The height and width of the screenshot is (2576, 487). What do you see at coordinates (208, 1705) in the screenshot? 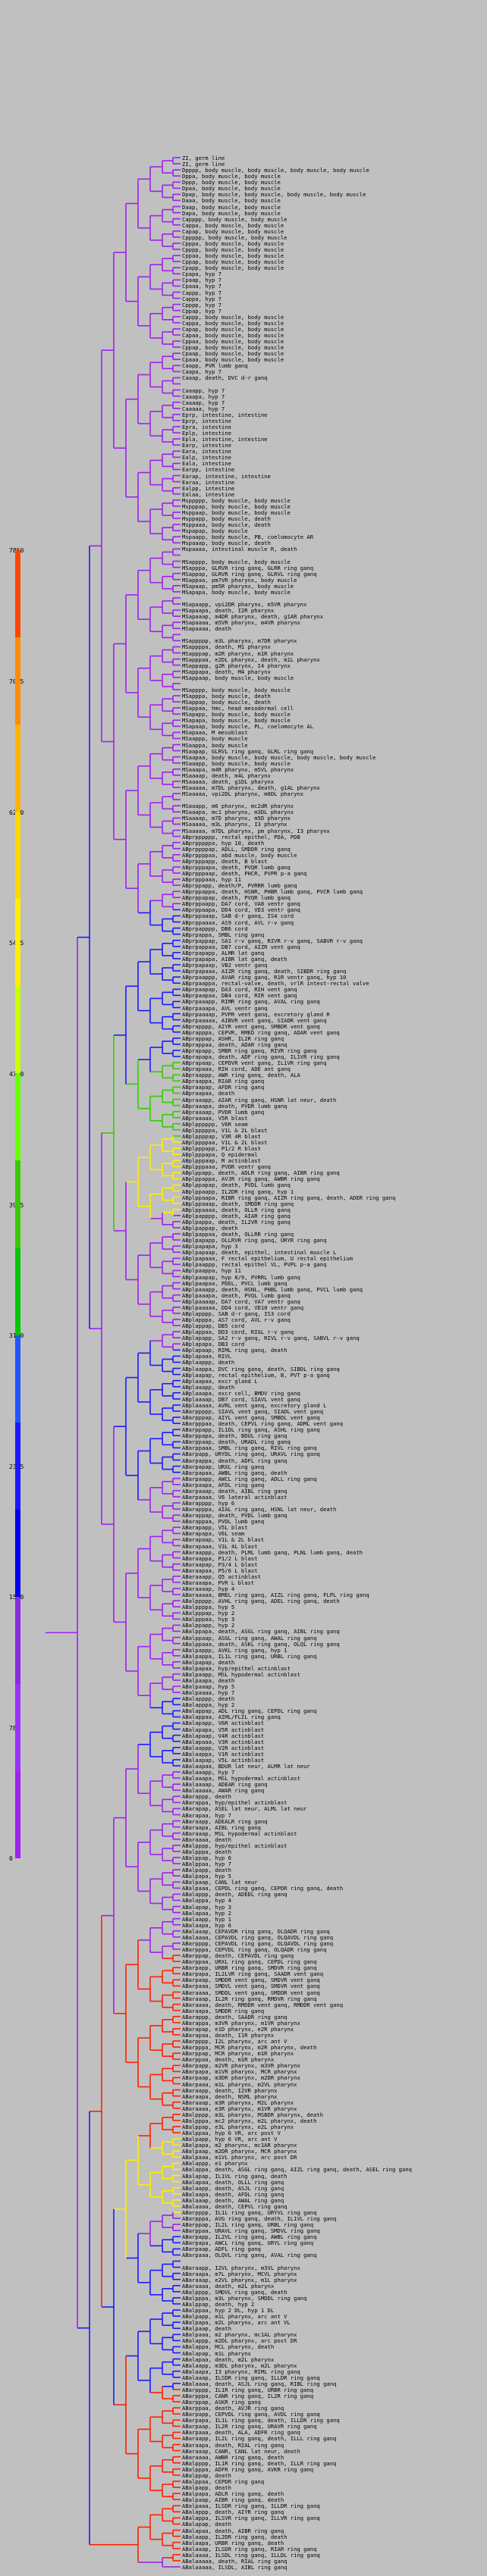
I see `cell-label: ABalapppa, hyp 2` at bounding box center [208, 1705].